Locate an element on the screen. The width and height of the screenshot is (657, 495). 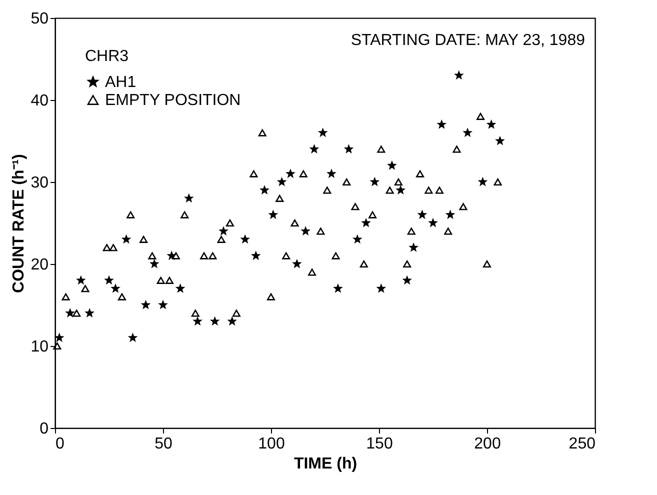
x-tick-label: 50 is located at coordinates (163, 444).